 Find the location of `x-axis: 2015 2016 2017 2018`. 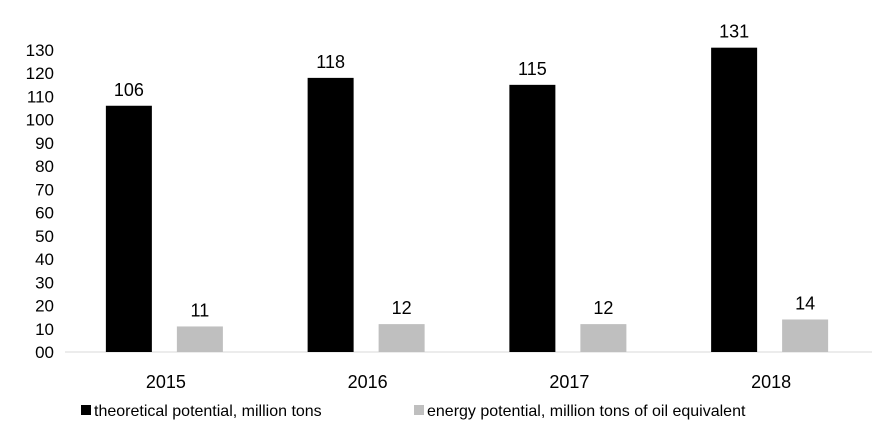

x-axis: 2015 2016 2017 2018 is located at coordinates (468, 371).